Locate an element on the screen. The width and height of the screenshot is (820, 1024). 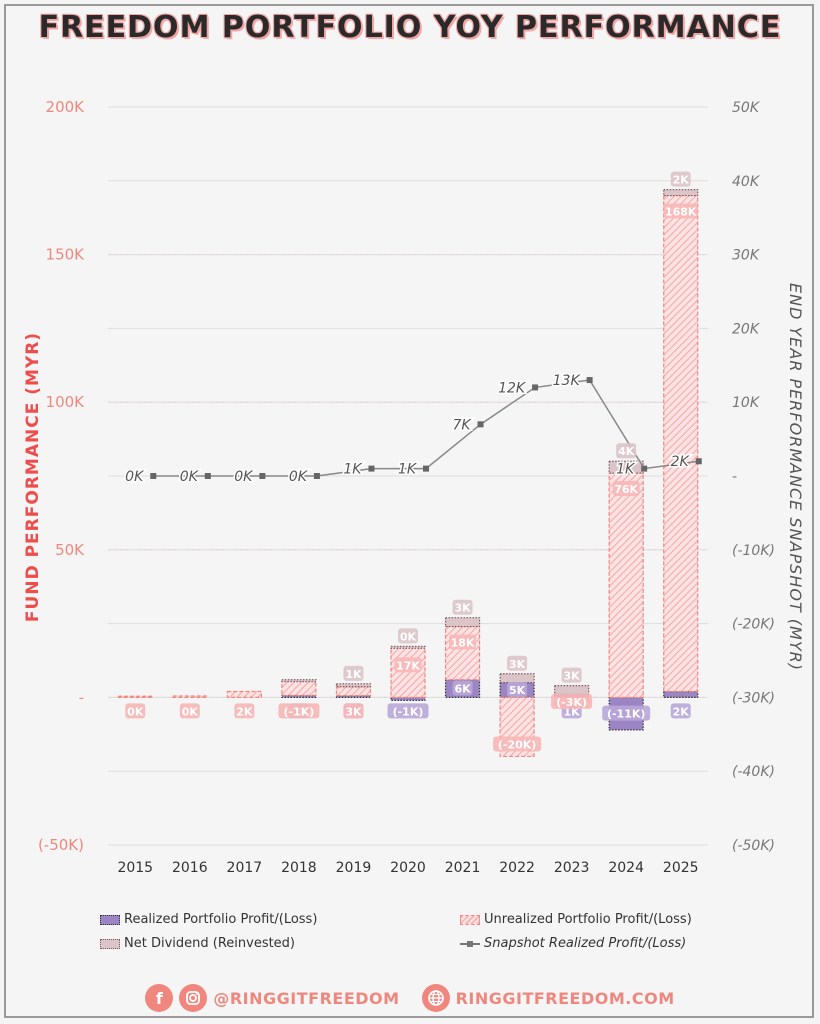
y-right-tick-label: (-30K) is located at coordinates (753, 698).